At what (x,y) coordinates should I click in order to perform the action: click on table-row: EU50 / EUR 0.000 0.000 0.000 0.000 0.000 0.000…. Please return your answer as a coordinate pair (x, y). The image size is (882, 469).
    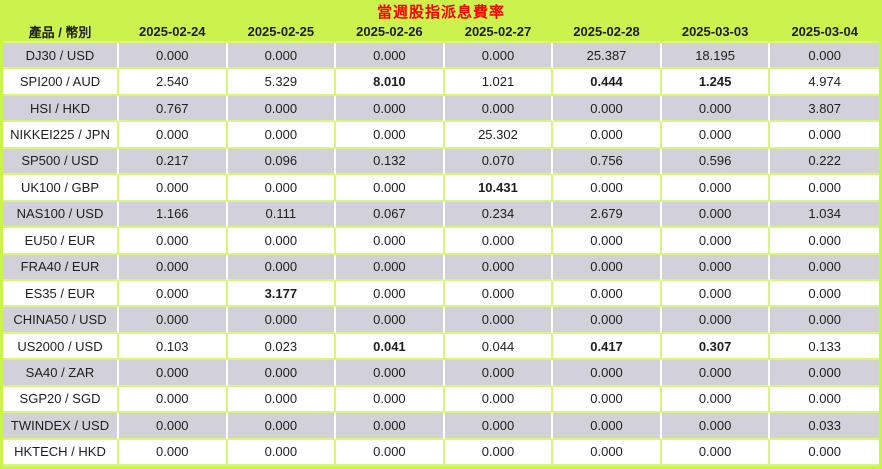
    Looking at the image, I should click on (441, 241).